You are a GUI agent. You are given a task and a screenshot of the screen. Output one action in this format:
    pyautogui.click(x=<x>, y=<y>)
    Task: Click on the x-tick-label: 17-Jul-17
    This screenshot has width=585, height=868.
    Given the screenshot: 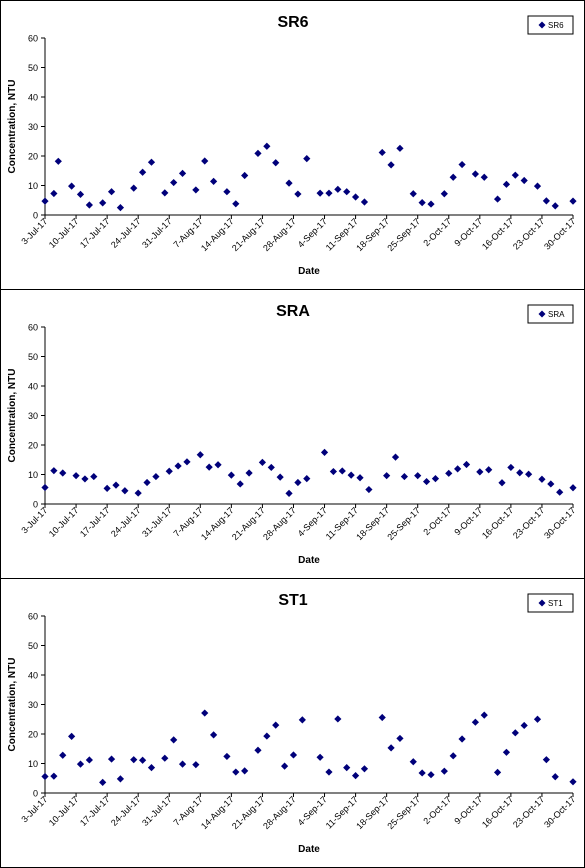 What is the action you would take?
    pyautogui.click(x=95, y=233)
    